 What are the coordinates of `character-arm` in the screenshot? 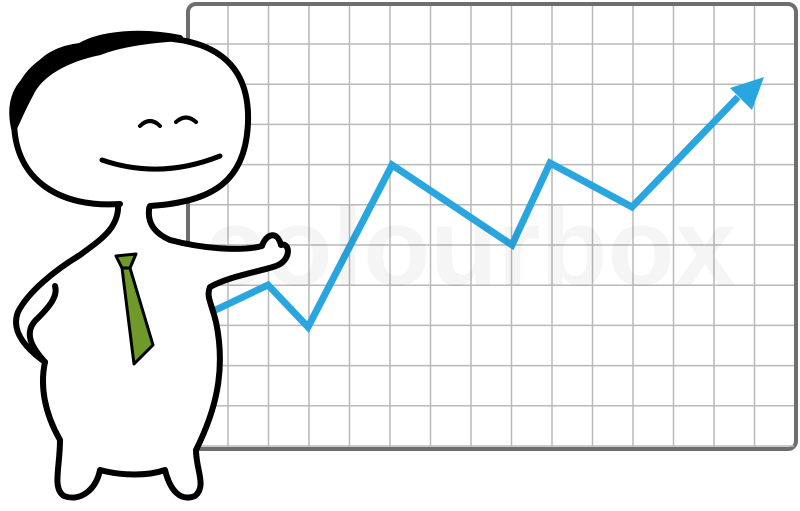 It's located at (42, 324).